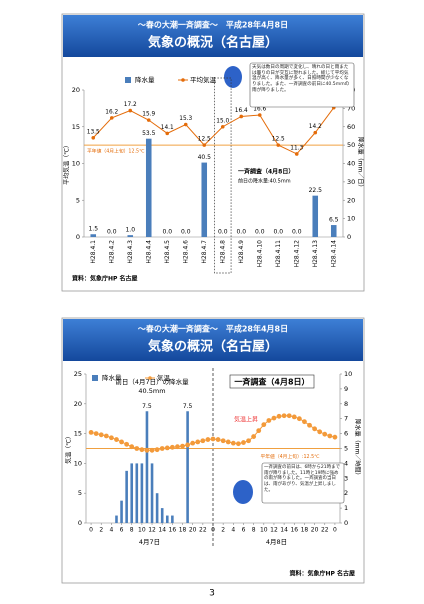 The height and width of the screenshot is (604, 424). Describe the element at coordinates (80, 523) in the screenshot. I see `y-tick-label: 0` at that location.